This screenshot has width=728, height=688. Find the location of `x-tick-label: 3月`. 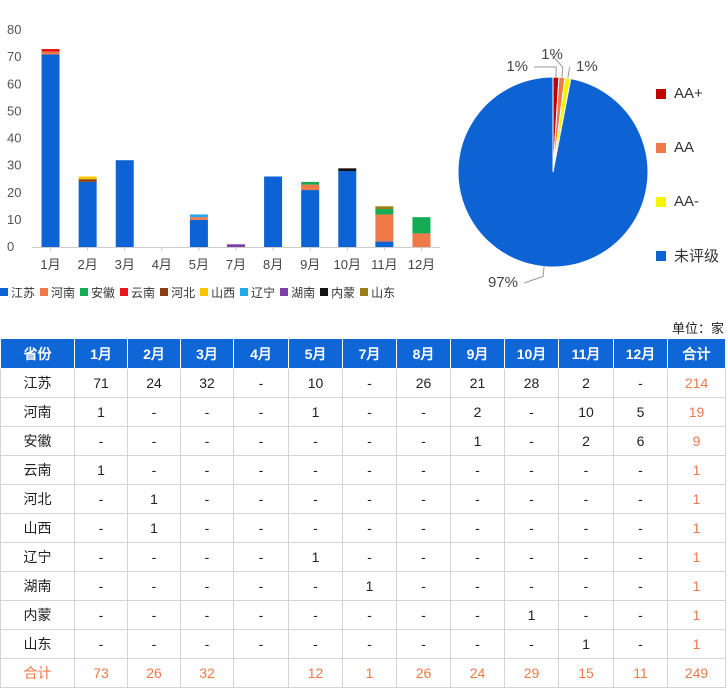

x-tick-label: 3月 is located at coordinates (125, 264).